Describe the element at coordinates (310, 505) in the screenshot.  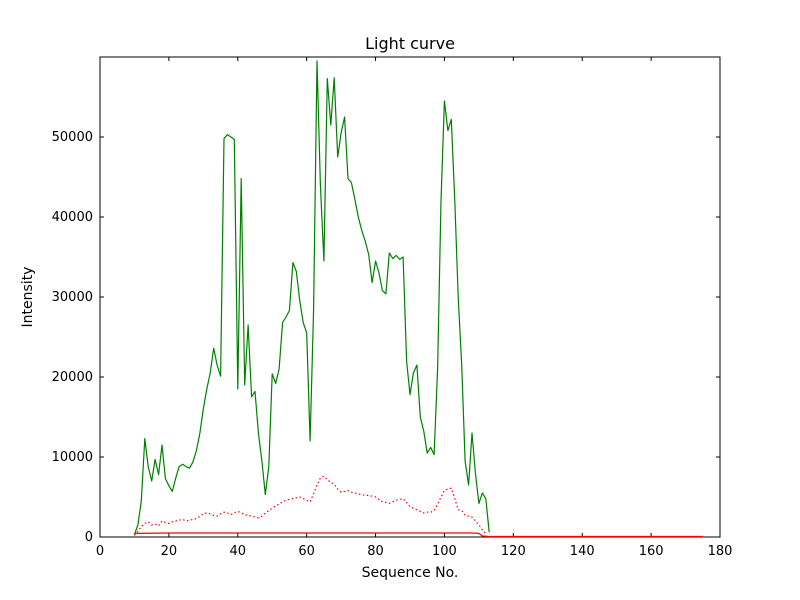
I see `red-dotted-light-curve-line` at that location.